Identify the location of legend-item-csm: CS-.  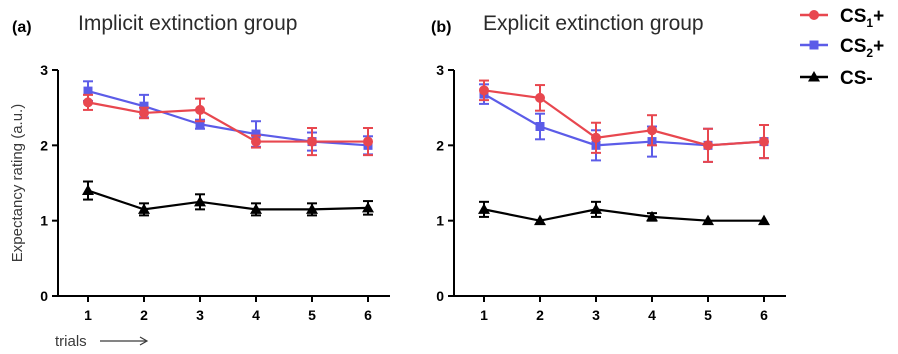
(836, 78).